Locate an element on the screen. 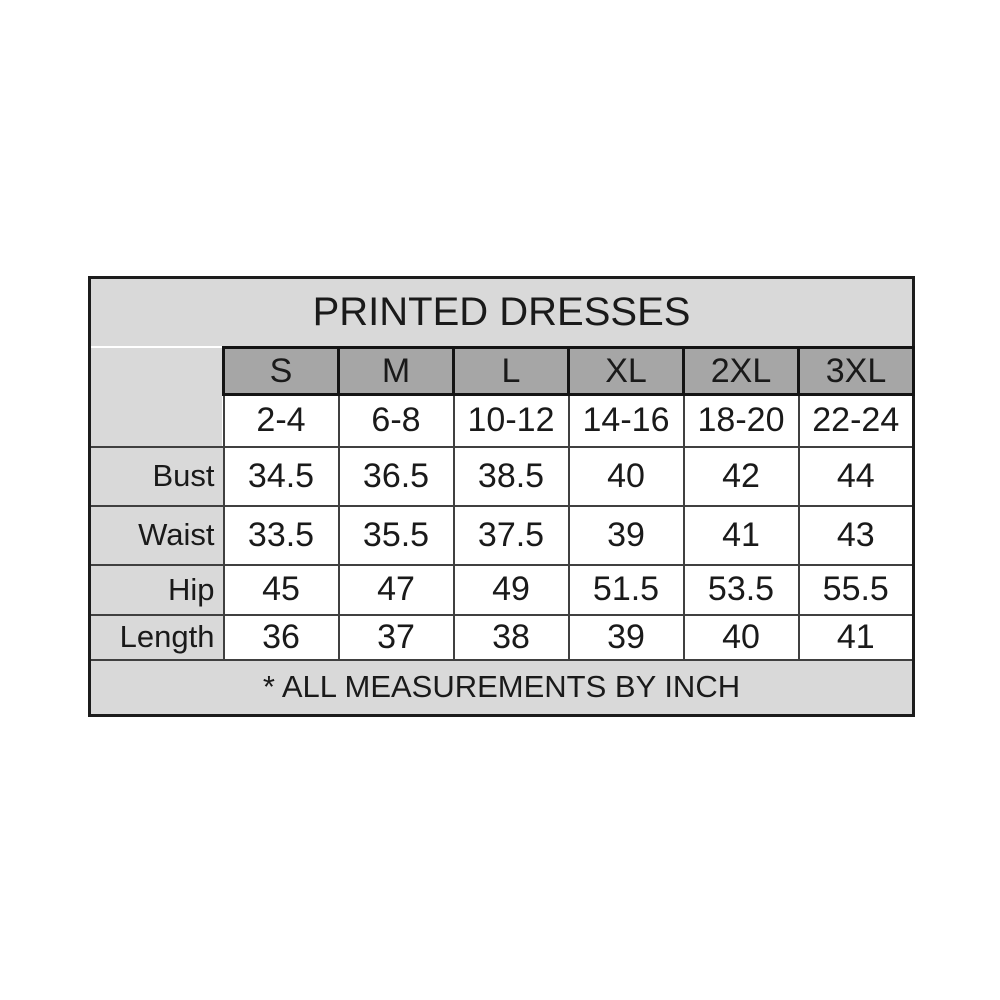 This screenshot has width=1000, height=1000. waist-value-3xl: 43 is located at coordinates (856, 535).